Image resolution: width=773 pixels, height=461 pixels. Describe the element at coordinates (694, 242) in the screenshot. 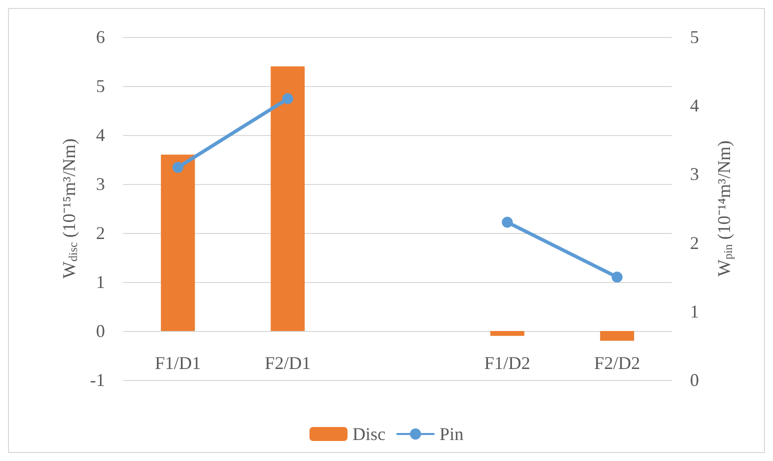

I see `y2-tick-label: 2` at that location.